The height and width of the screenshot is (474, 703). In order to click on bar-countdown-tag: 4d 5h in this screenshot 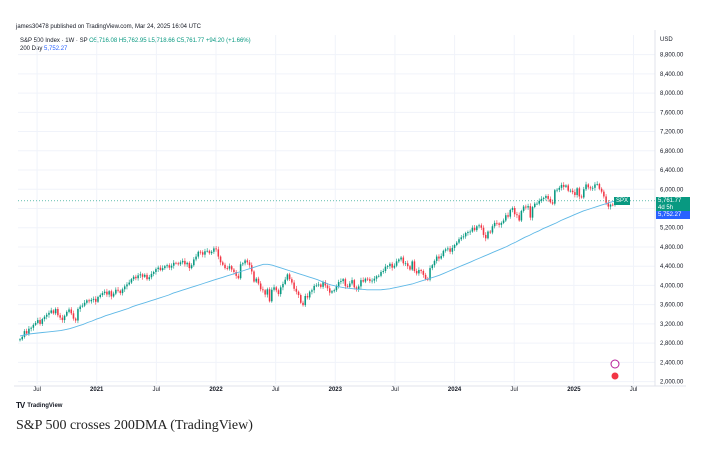, I will do `click(673, 207)`.